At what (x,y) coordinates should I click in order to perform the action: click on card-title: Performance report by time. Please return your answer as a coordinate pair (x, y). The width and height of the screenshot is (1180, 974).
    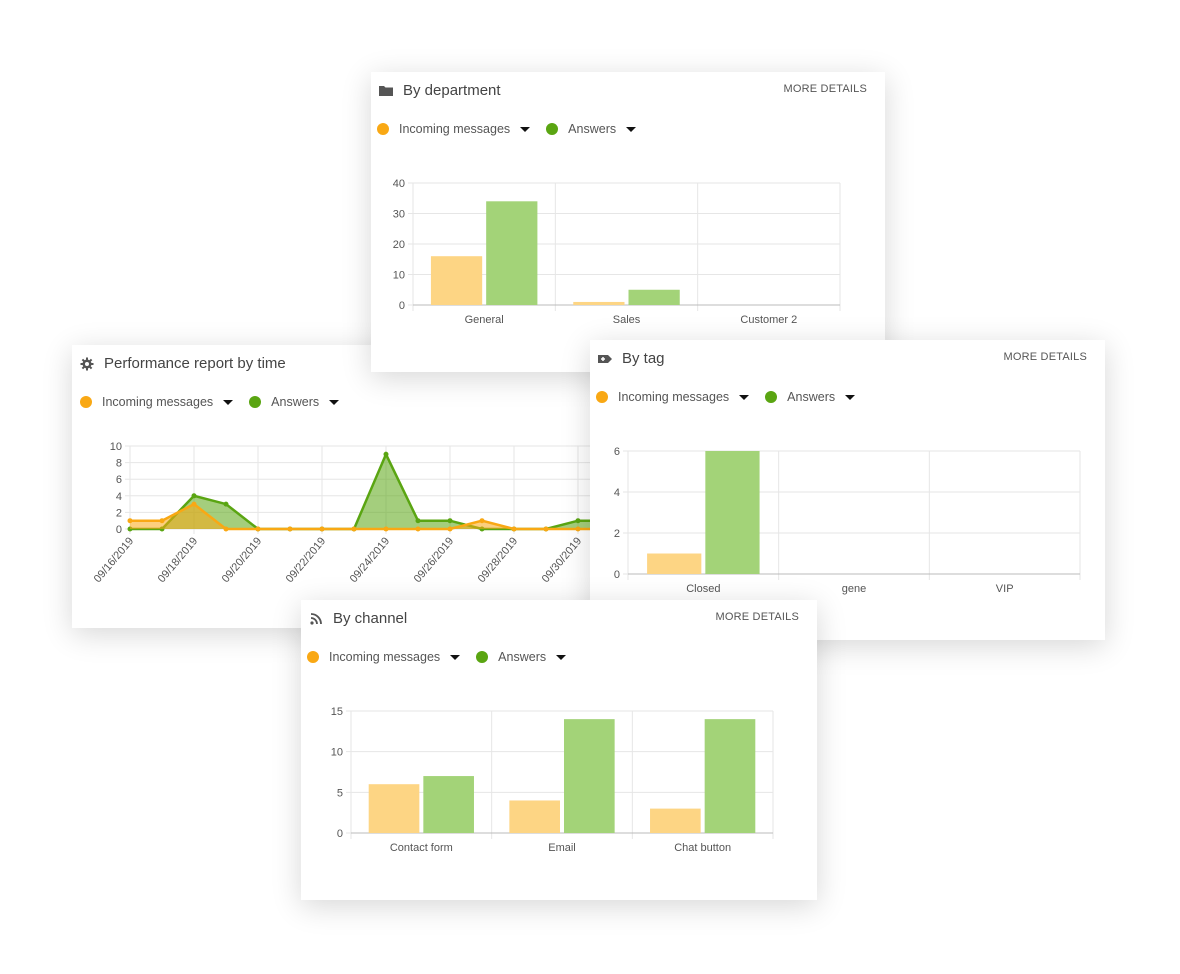
    Looking at the image, I should click on (195, 363).